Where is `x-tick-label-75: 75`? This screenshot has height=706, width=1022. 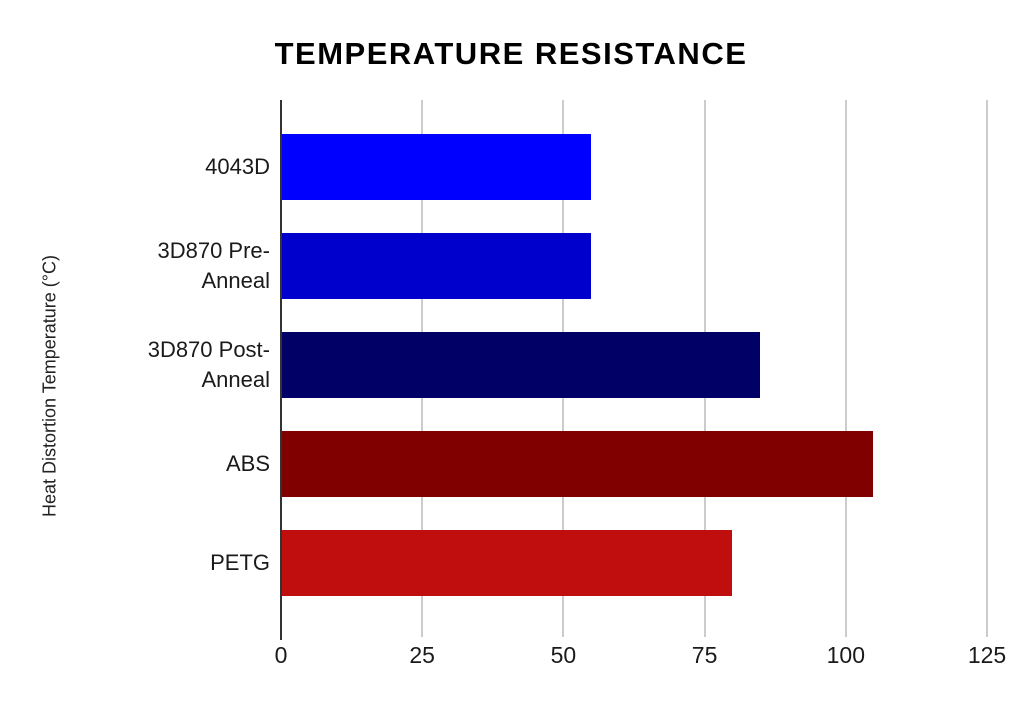 x-tick-label-75: 75 is located at coordinates (704, 655).